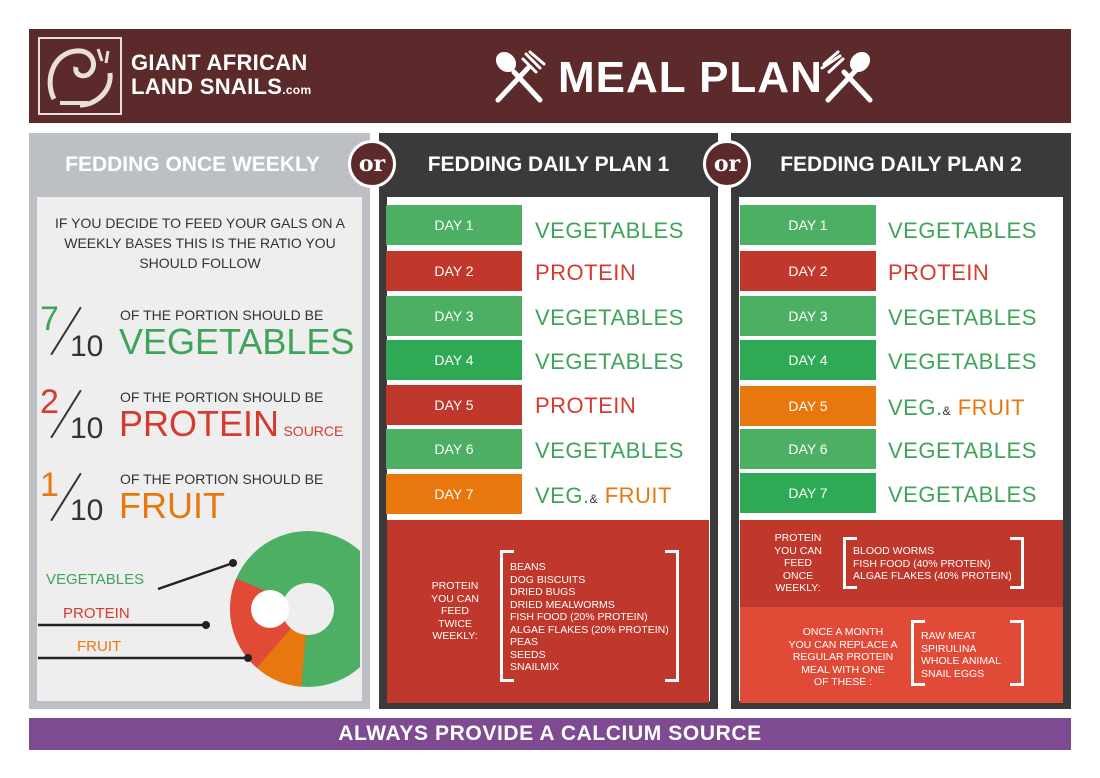 Image resolution: width=1100 pixels, height=778 pixels. I want to click on header-banner, so click(550, 76).